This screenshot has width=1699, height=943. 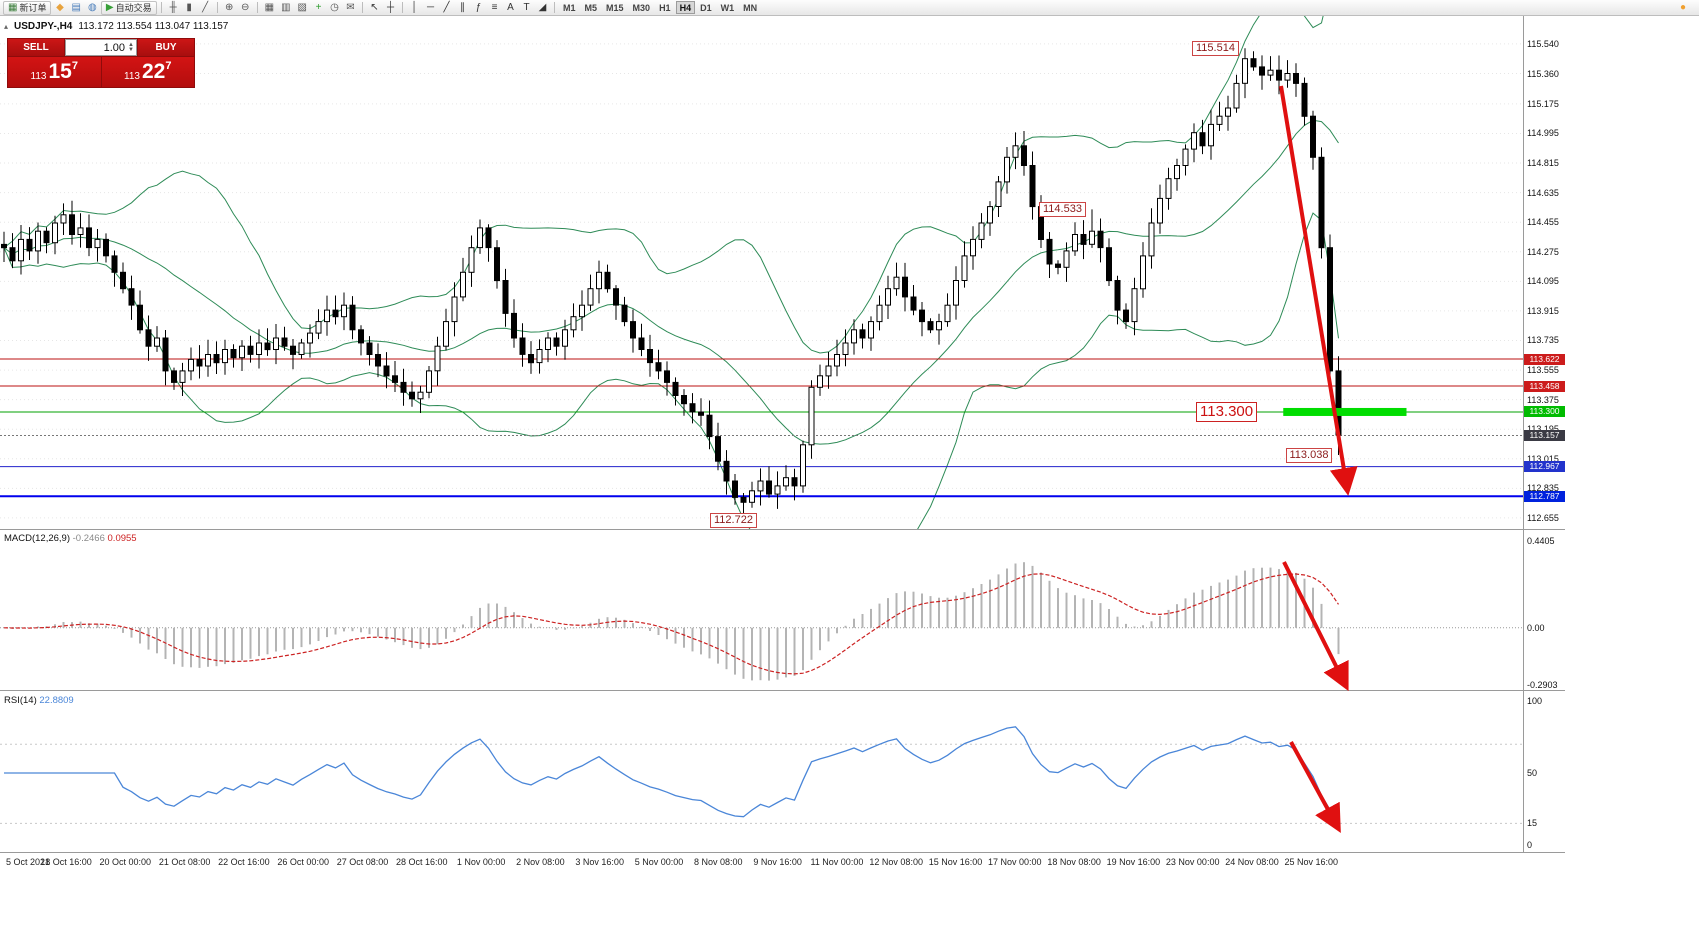 I want to click on add-indicator-icon: +, so click(x=318, y=8).